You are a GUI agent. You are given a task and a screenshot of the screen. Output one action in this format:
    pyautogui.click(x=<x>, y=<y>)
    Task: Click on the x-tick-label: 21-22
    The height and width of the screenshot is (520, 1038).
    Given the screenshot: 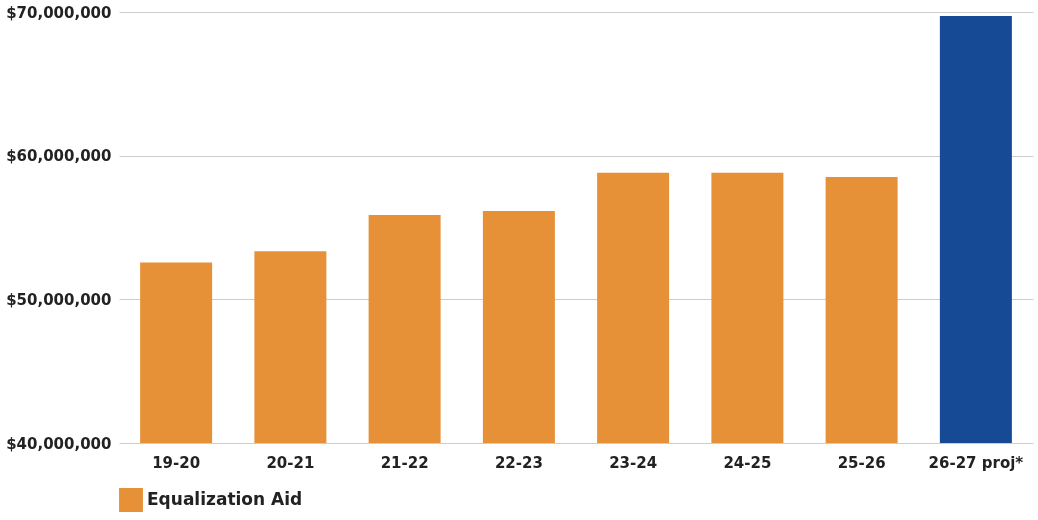 What is the action you would take?
    pyautogui.click(x=404, y=462)
    